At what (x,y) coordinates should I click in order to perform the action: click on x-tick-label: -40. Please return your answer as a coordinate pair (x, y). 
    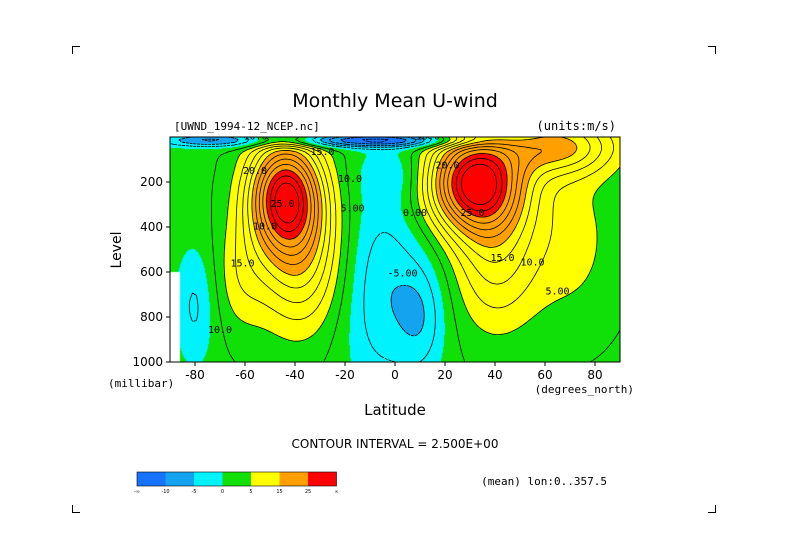
    Looking at the image, I should click on (295, 375).